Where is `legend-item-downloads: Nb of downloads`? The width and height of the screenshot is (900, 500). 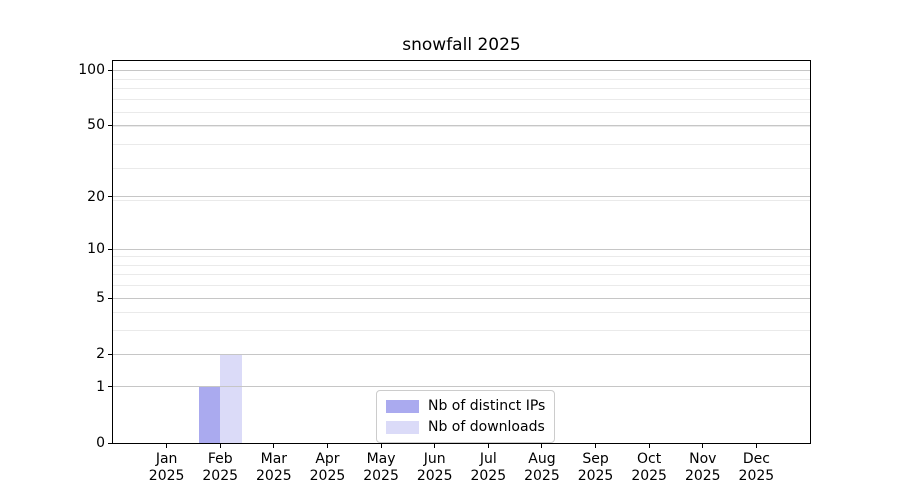
legend-item-downloads: Nb of downloads is located at coordinates (465, 427).